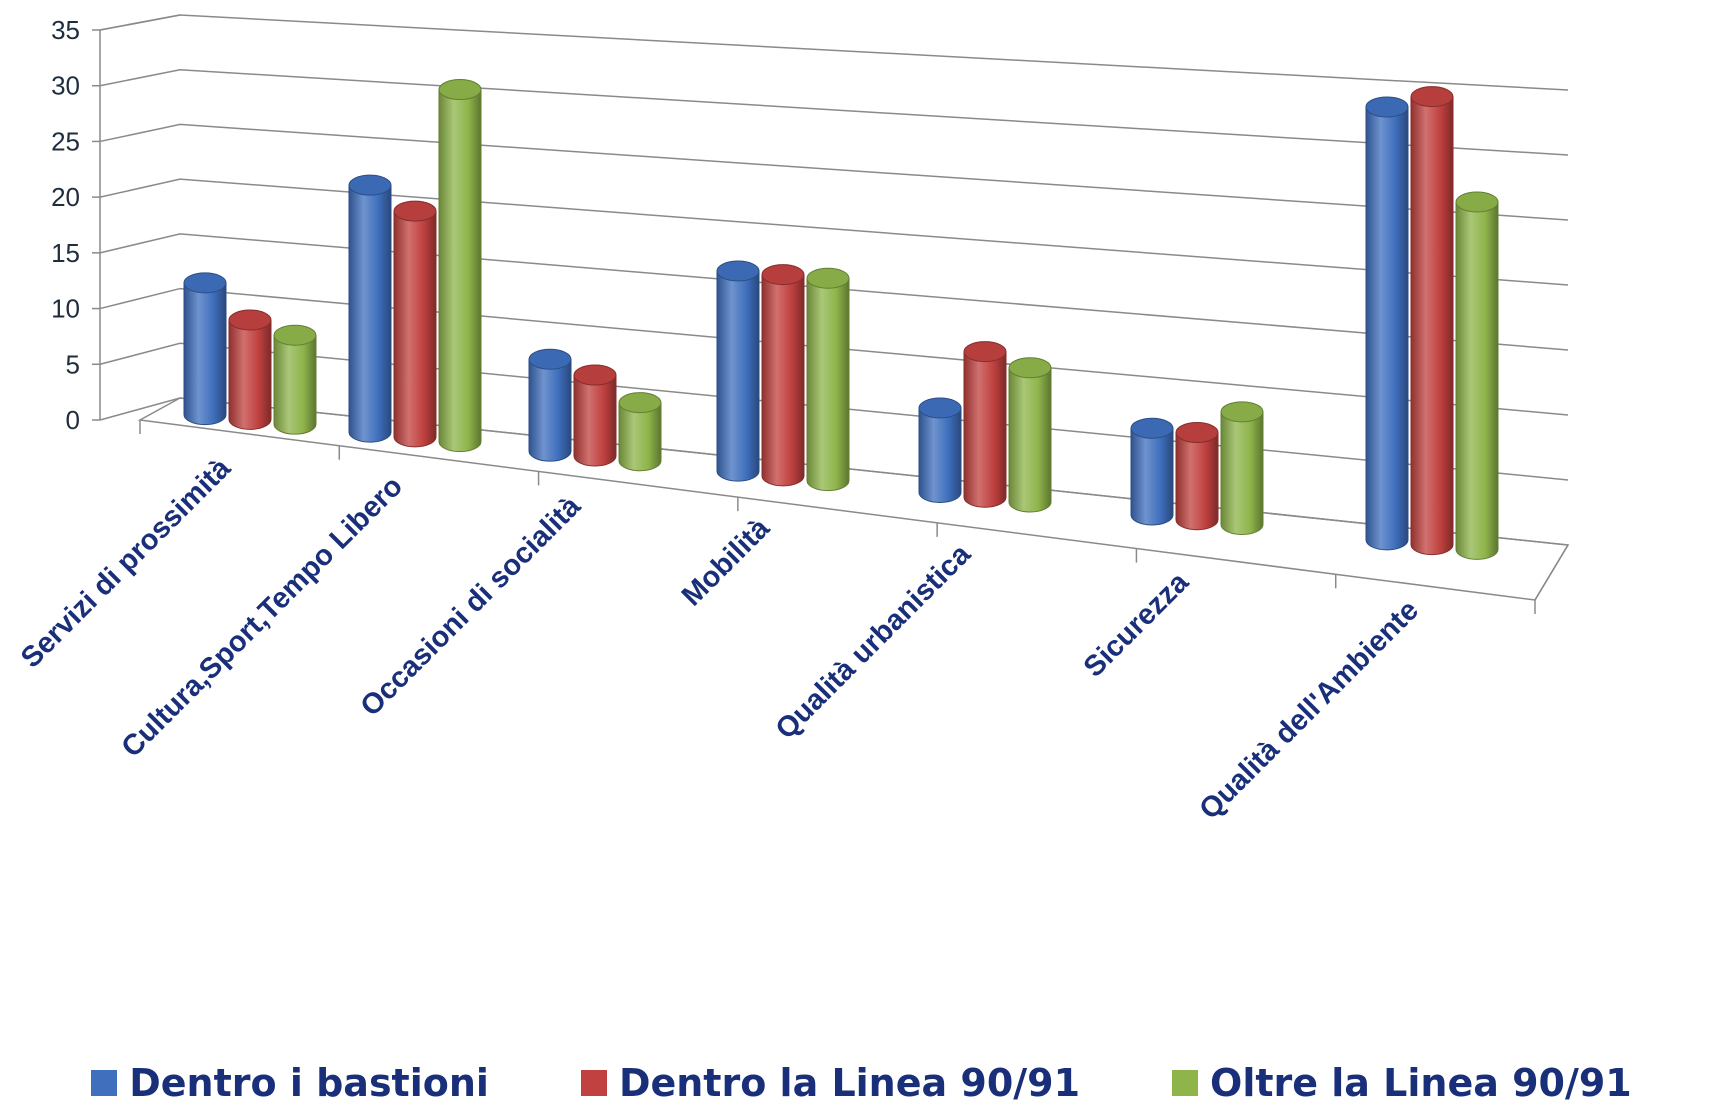  Describe the element at coordinates (65, 141) in the screenshot. I see `y-tick-label: 25` at that location.